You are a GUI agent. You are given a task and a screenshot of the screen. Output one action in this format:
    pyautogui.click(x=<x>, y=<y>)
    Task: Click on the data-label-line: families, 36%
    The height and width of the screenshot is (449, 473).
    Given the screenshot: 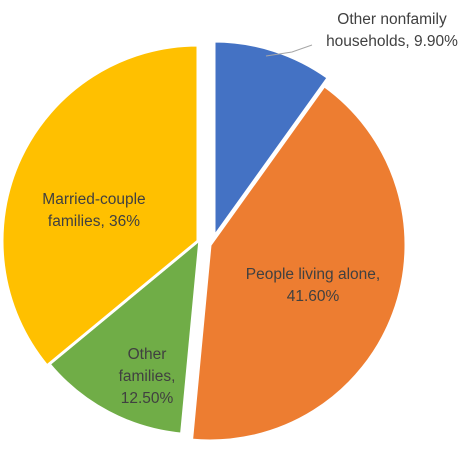 What is the action you would take?
    pyautogui.click(x=94, y=221)
    